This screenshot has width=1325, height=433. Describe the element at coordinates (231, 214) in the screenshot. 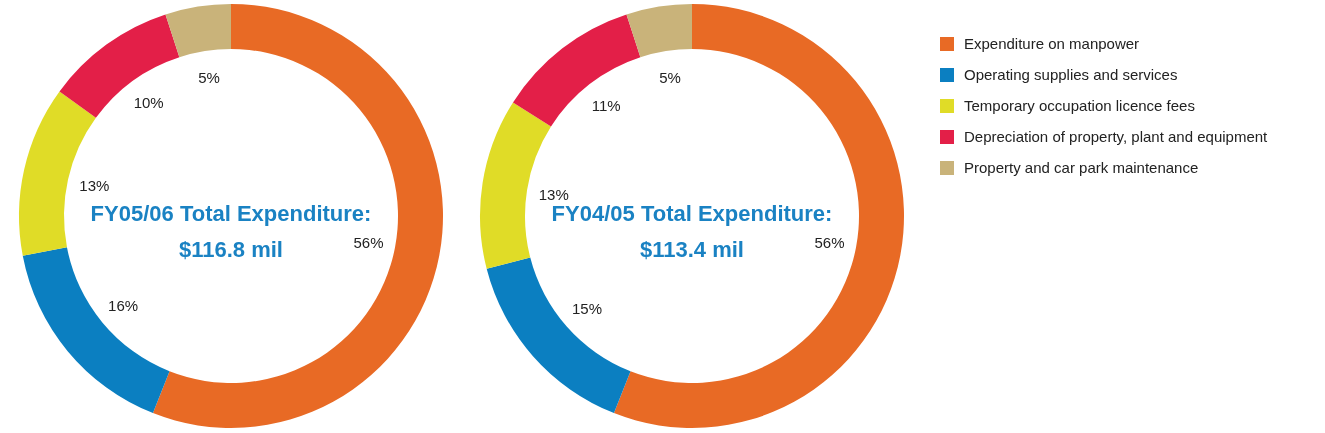

I see `text: FY05/06 Total Expenditure:` at that location.